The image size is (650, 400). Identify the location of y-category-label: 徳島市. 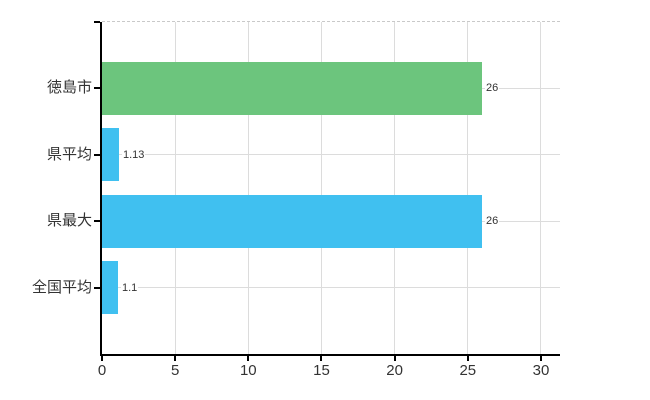
(69, 88).